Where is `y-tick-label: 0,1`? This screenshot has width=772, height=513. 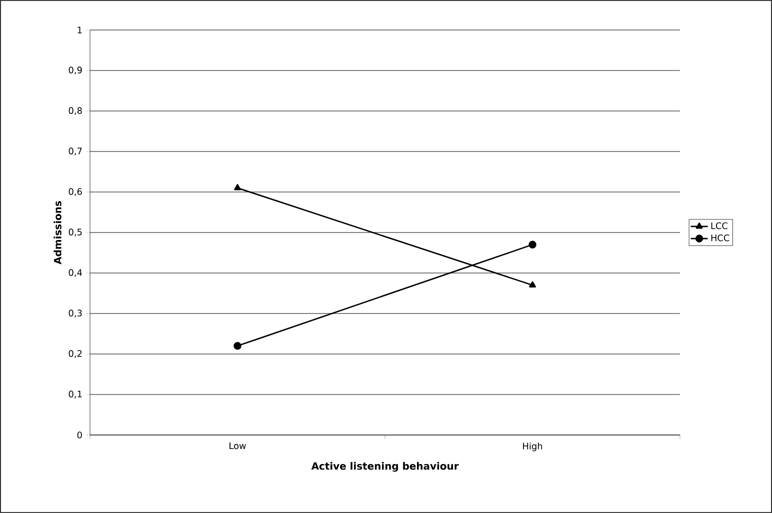
y-tick-label: 0,1 is located at coordinates (75, 394).